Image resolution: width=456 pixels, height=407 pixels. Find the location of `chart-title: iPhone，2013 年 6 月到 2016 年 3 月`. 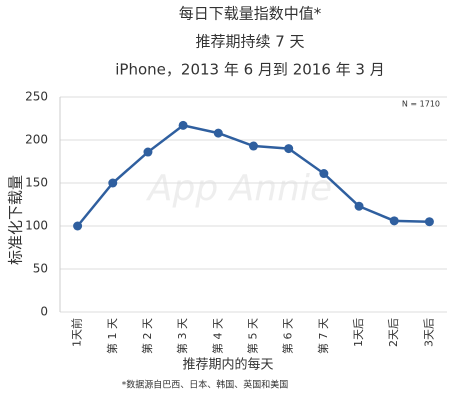

chart-title: iPhone，2013 年 6 月到 2016 年 3 月 is located at coordinates (249, 70).